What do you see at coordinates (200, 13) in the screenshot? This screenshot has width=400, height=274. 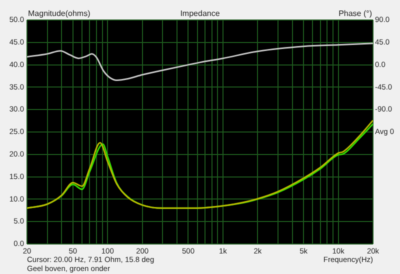 I see `chart-title: Impedance` at bounding box center [200, 13].